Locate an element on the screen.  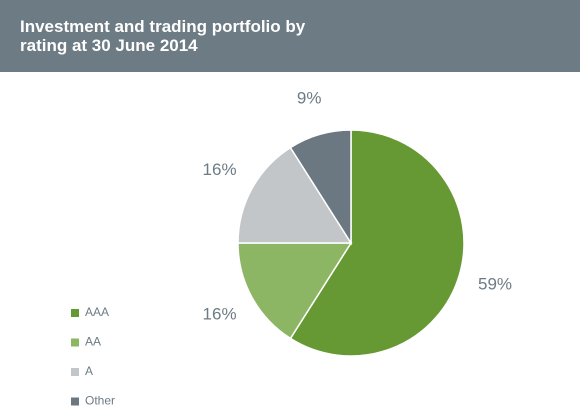
data-label: 59% is located at coordinates (495, 283).